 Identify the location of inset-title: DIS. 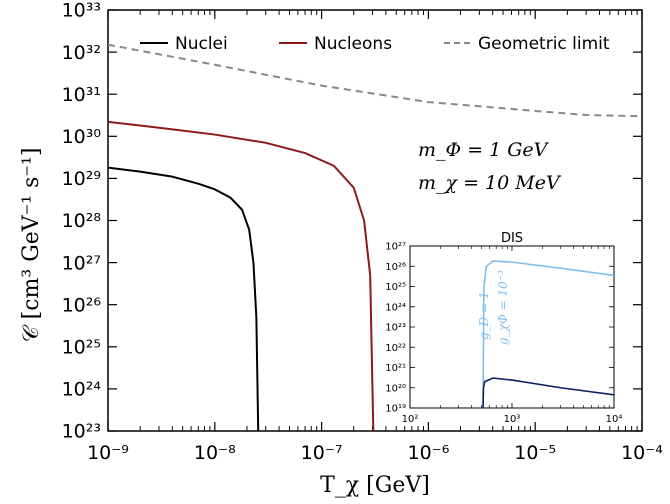
(512, 238).